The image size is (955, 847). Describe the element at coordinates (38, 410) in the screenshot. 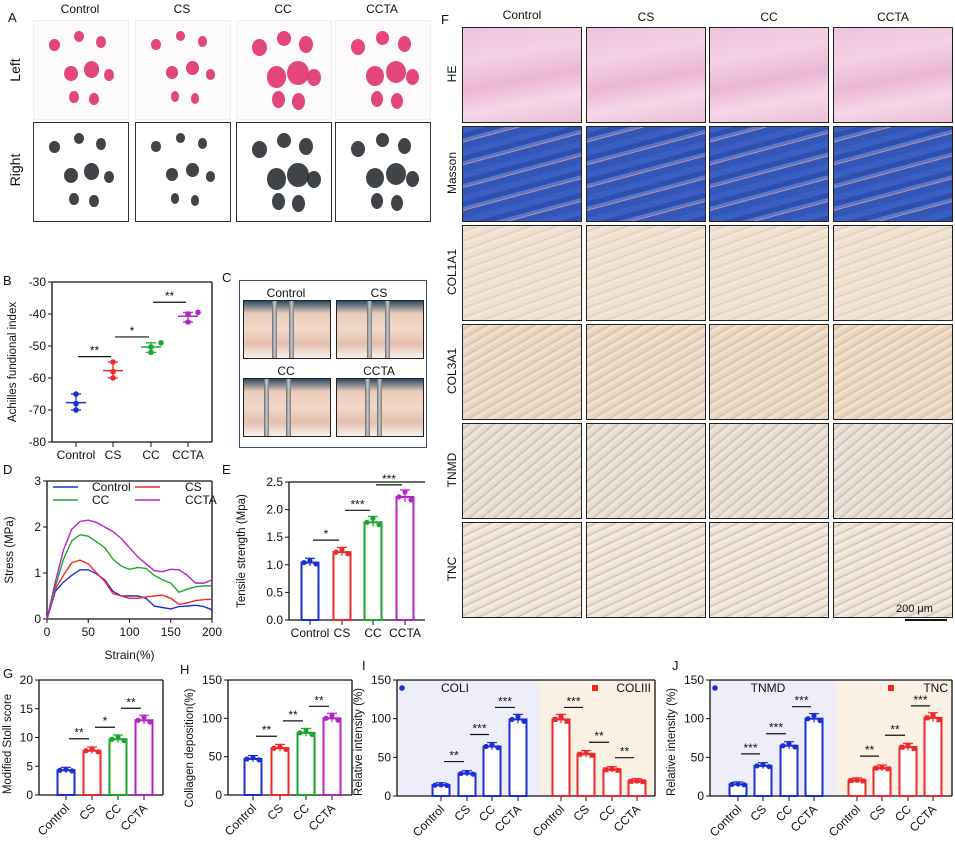

I see `y-tick-label: -70` at that location.